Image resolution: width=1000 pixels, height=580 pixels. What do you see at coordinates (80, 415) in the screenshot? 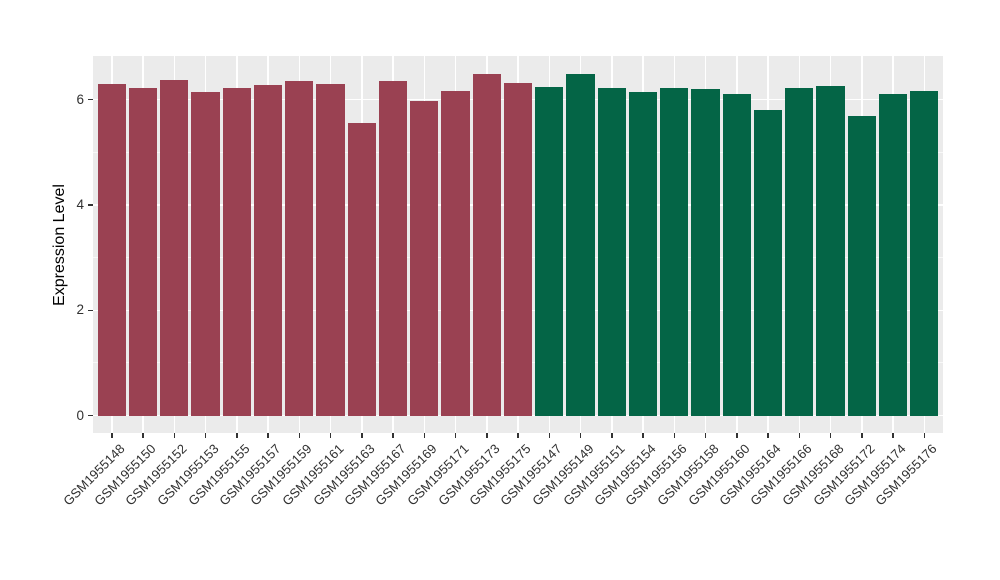
I see `y-tick-label: 0` at bounding box center [80, 415].